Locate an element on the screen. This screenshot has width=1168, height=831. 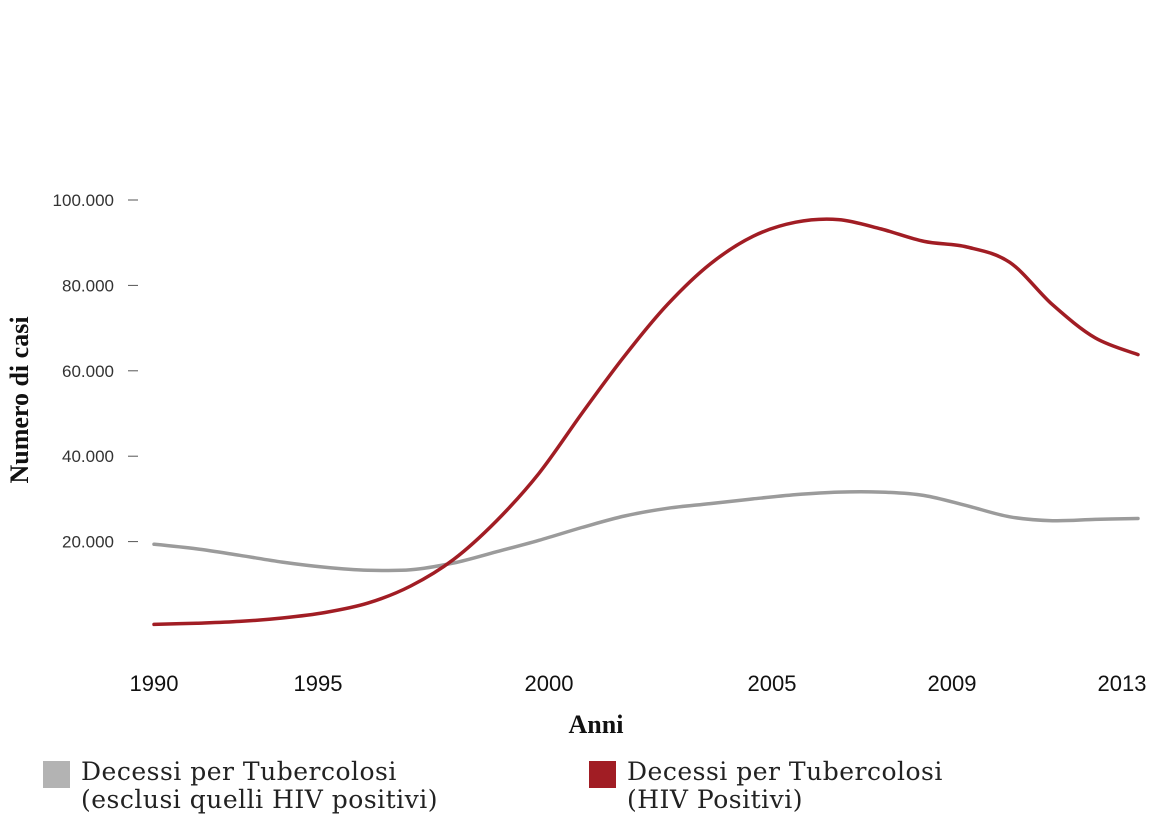
x-axis: 1990 1995 2000 2005 2009 2013 is located at coordinates (638, 683).